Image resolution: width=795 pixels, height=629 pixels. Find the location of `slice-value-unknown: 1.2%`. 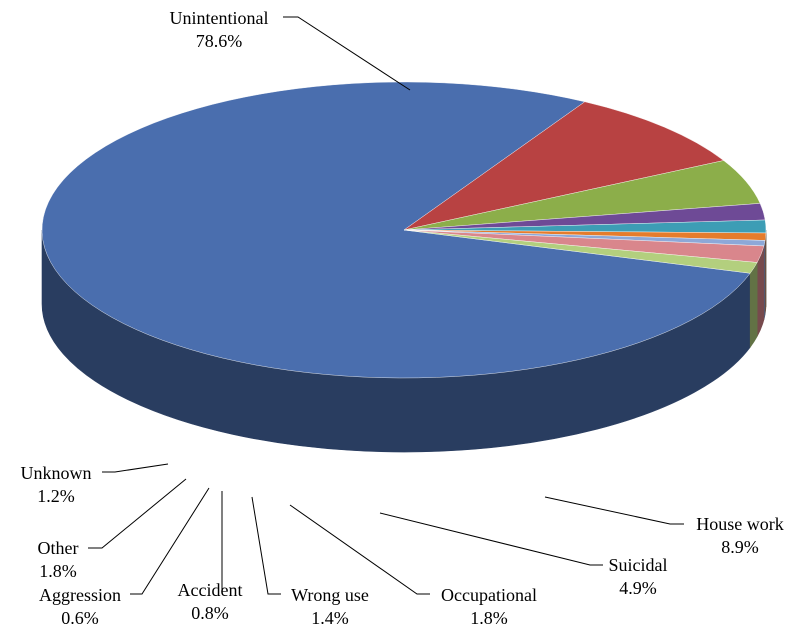

slice-value-unknown: 1.2% is located at coordinates (56, 496).